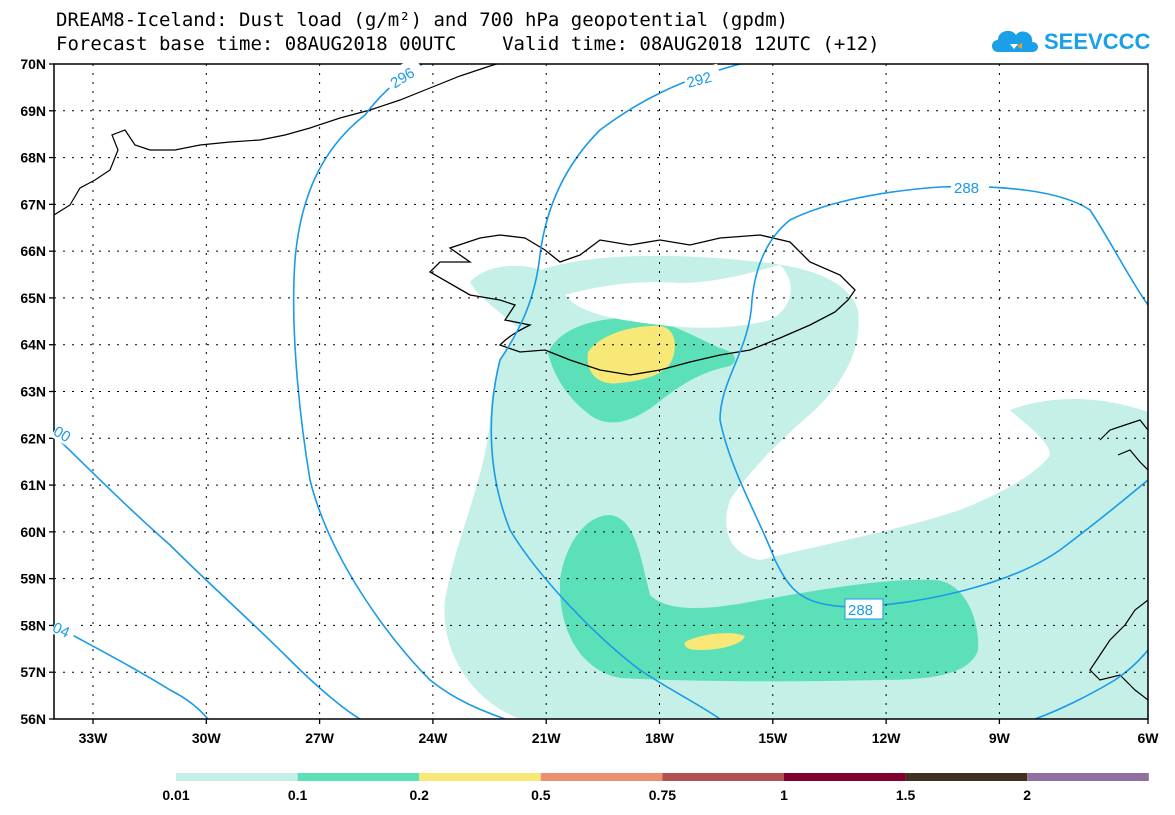  I want to click on colorbar-label: 0.1, so click(298, 795).